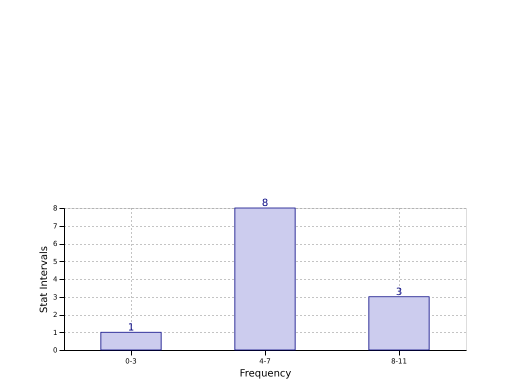 This screenshot has height=390, width=520. Describe the element at coordinates (265, 203) in the screenshot. I see `data-label: 8` at that location.